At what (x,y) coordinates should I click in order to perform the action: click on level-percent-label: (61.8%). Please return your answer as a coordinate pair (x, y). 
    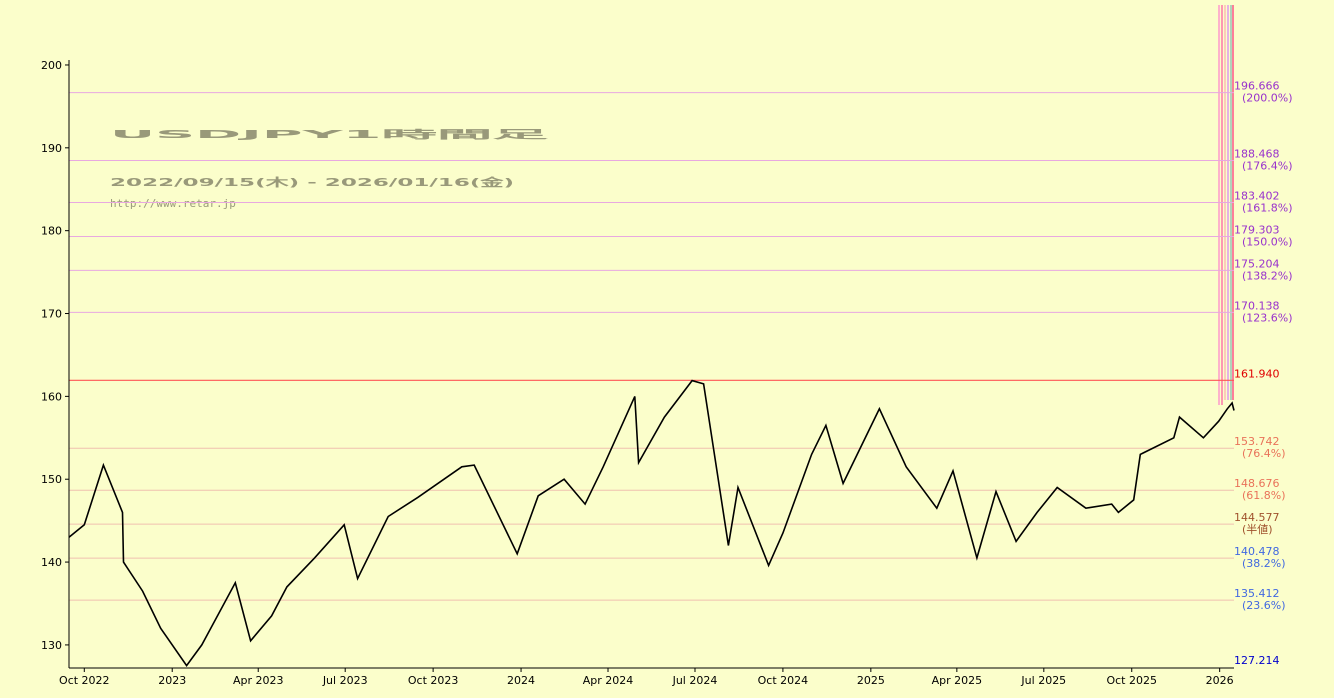
    Looking at the image, I should click on (1264, 495).